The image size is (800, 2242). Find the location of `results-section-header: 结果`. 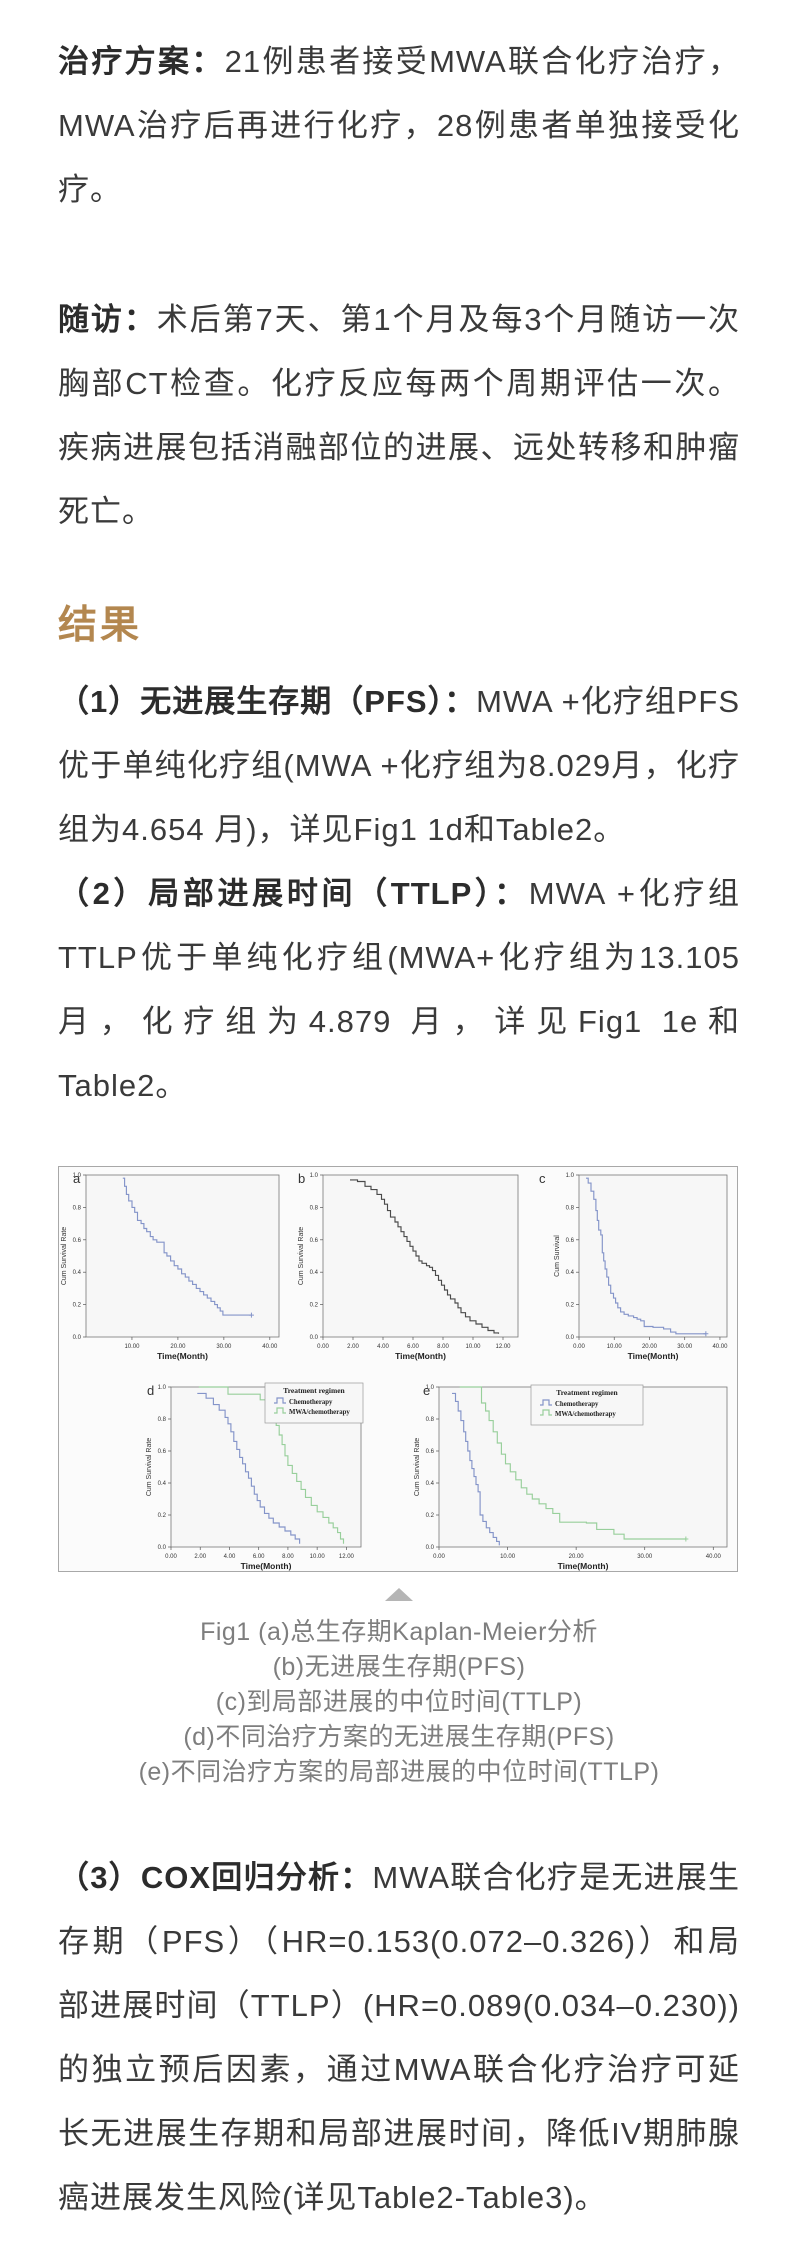

results-section-header: 结果 is located at coordinates (100, 625).